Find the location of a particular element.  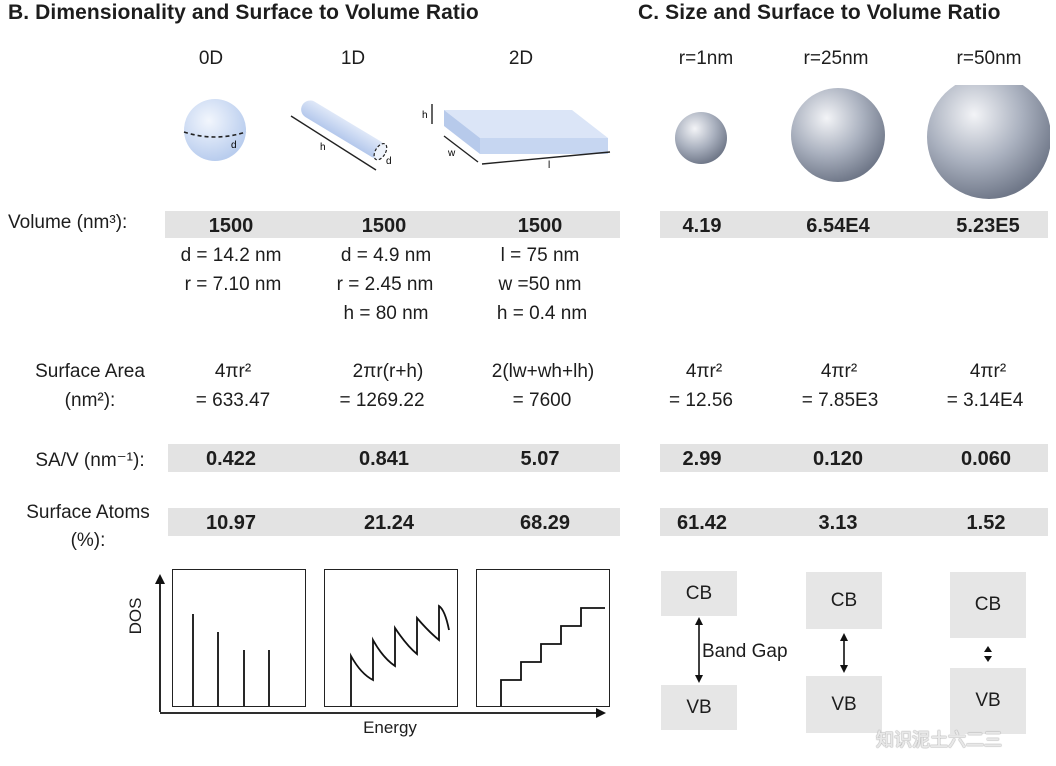

label-d-1d: d is located at coordinates (389, 161).